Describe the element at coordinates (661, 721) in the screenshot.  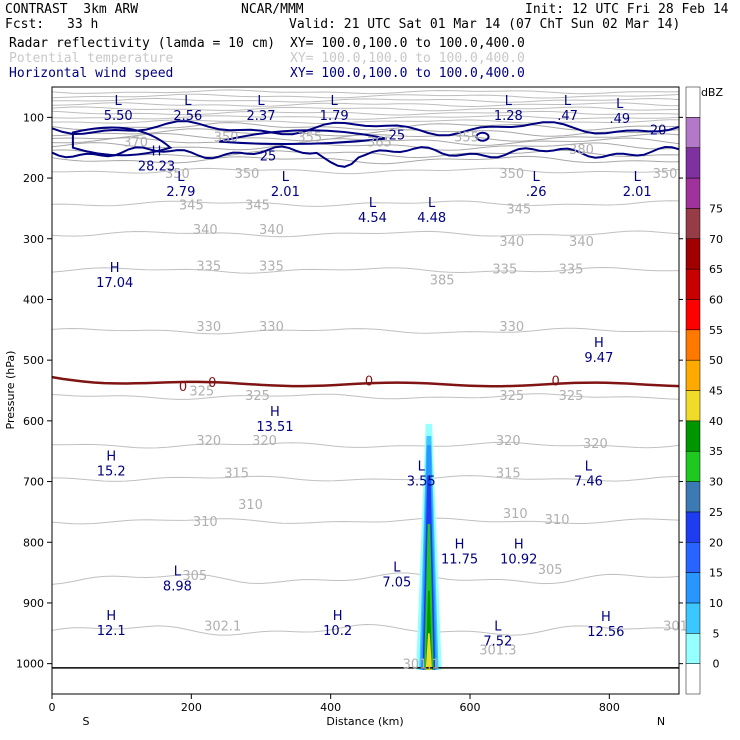
I see `x-end-label-right: N` at that location.